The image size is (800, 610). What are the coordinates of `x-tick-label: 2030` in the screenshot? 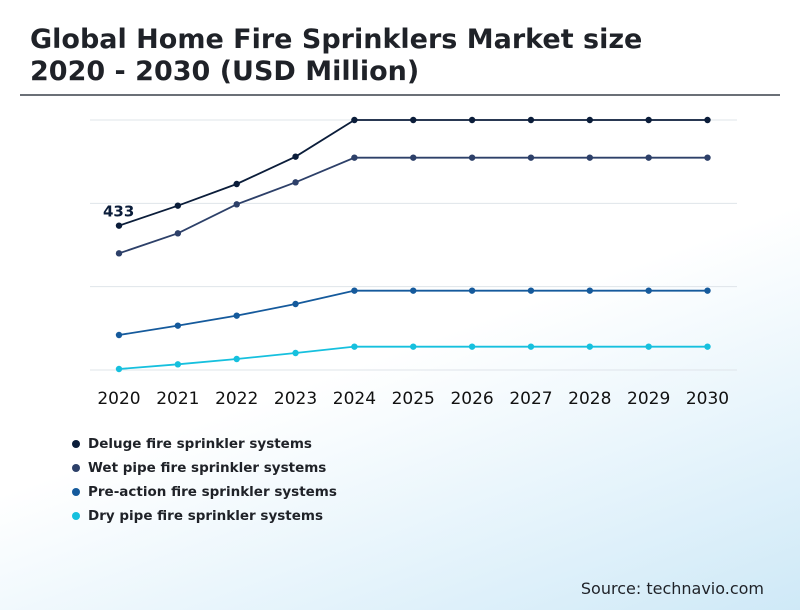 It's located at (707, 399).